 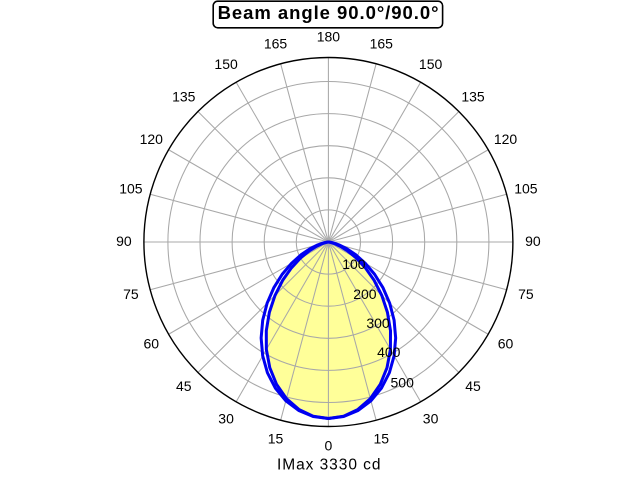 I want to click on svg-text: Beam angle 90.0°/90.0°, so click(x=329, y=12).